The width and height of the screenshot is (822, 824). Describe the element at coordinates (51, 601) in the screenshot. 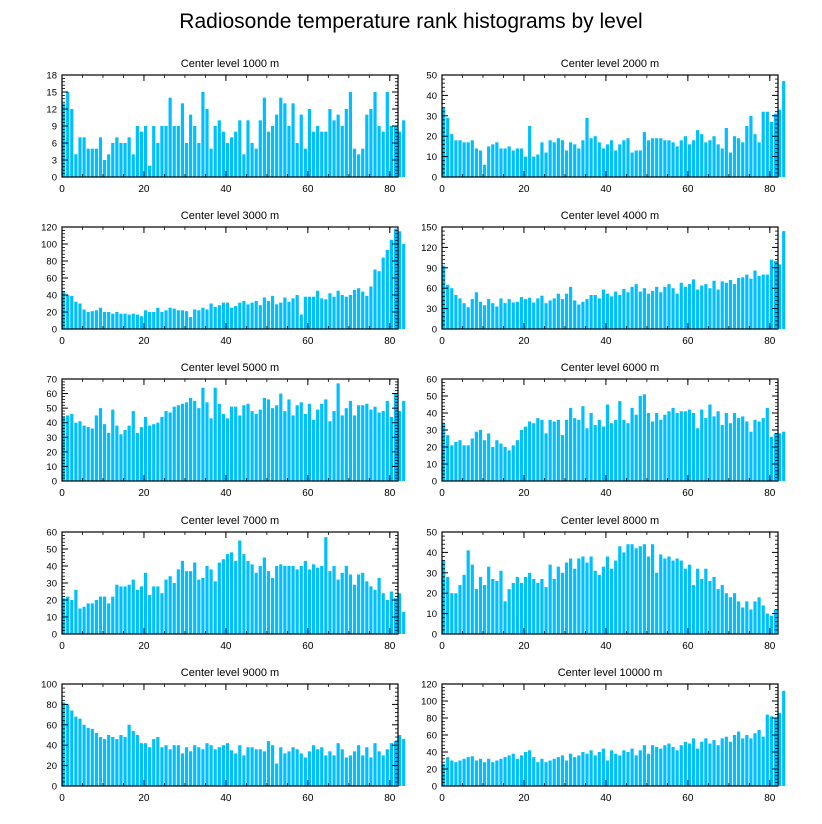

I see `y-tick-label: 20` at that location.